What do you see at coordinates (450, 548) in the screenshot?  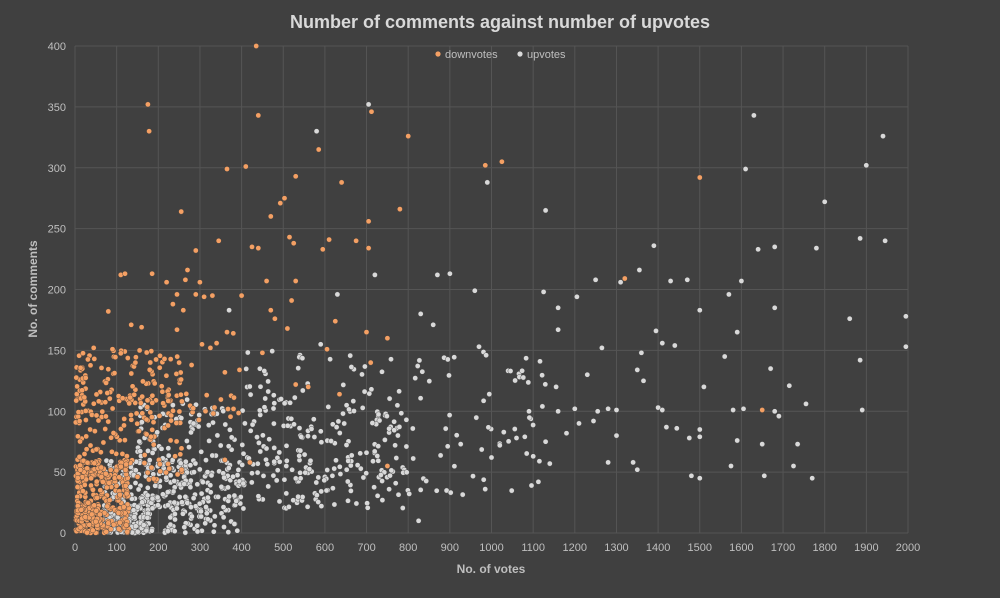 I see `x-tick-label: 900` at bounding box center [450, 548].